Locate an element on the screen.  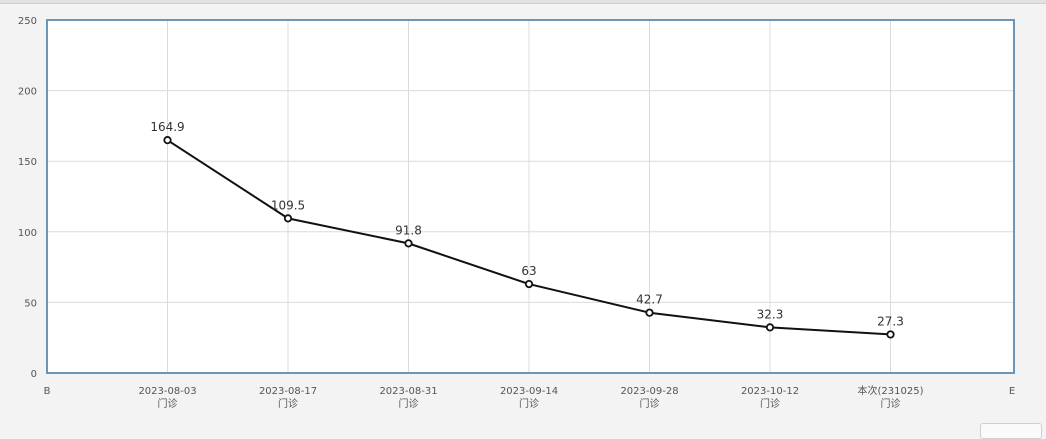
y-tick-label: 250 is located at coordinates (27, 21).